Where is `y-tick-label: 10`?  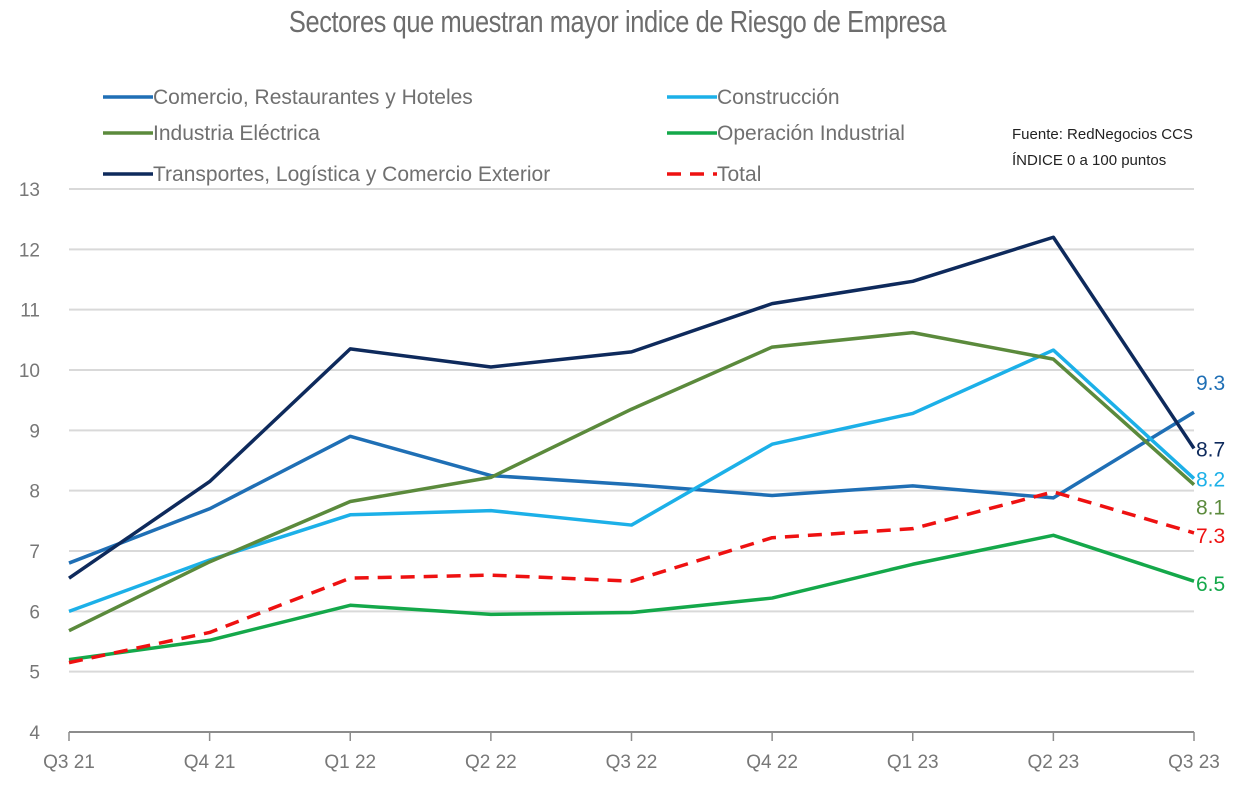 y-tick-label: 10 is located at coordinates (29, 371).